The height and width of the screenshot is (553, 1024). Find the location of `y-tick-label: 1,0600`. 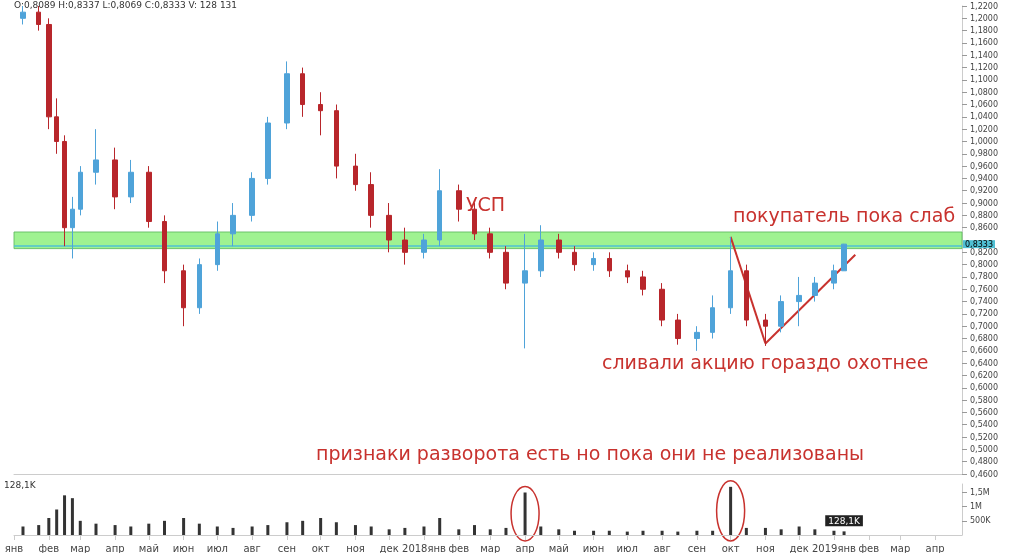

y-tick-label: 1,0600 is located at coordinates (984, 105).